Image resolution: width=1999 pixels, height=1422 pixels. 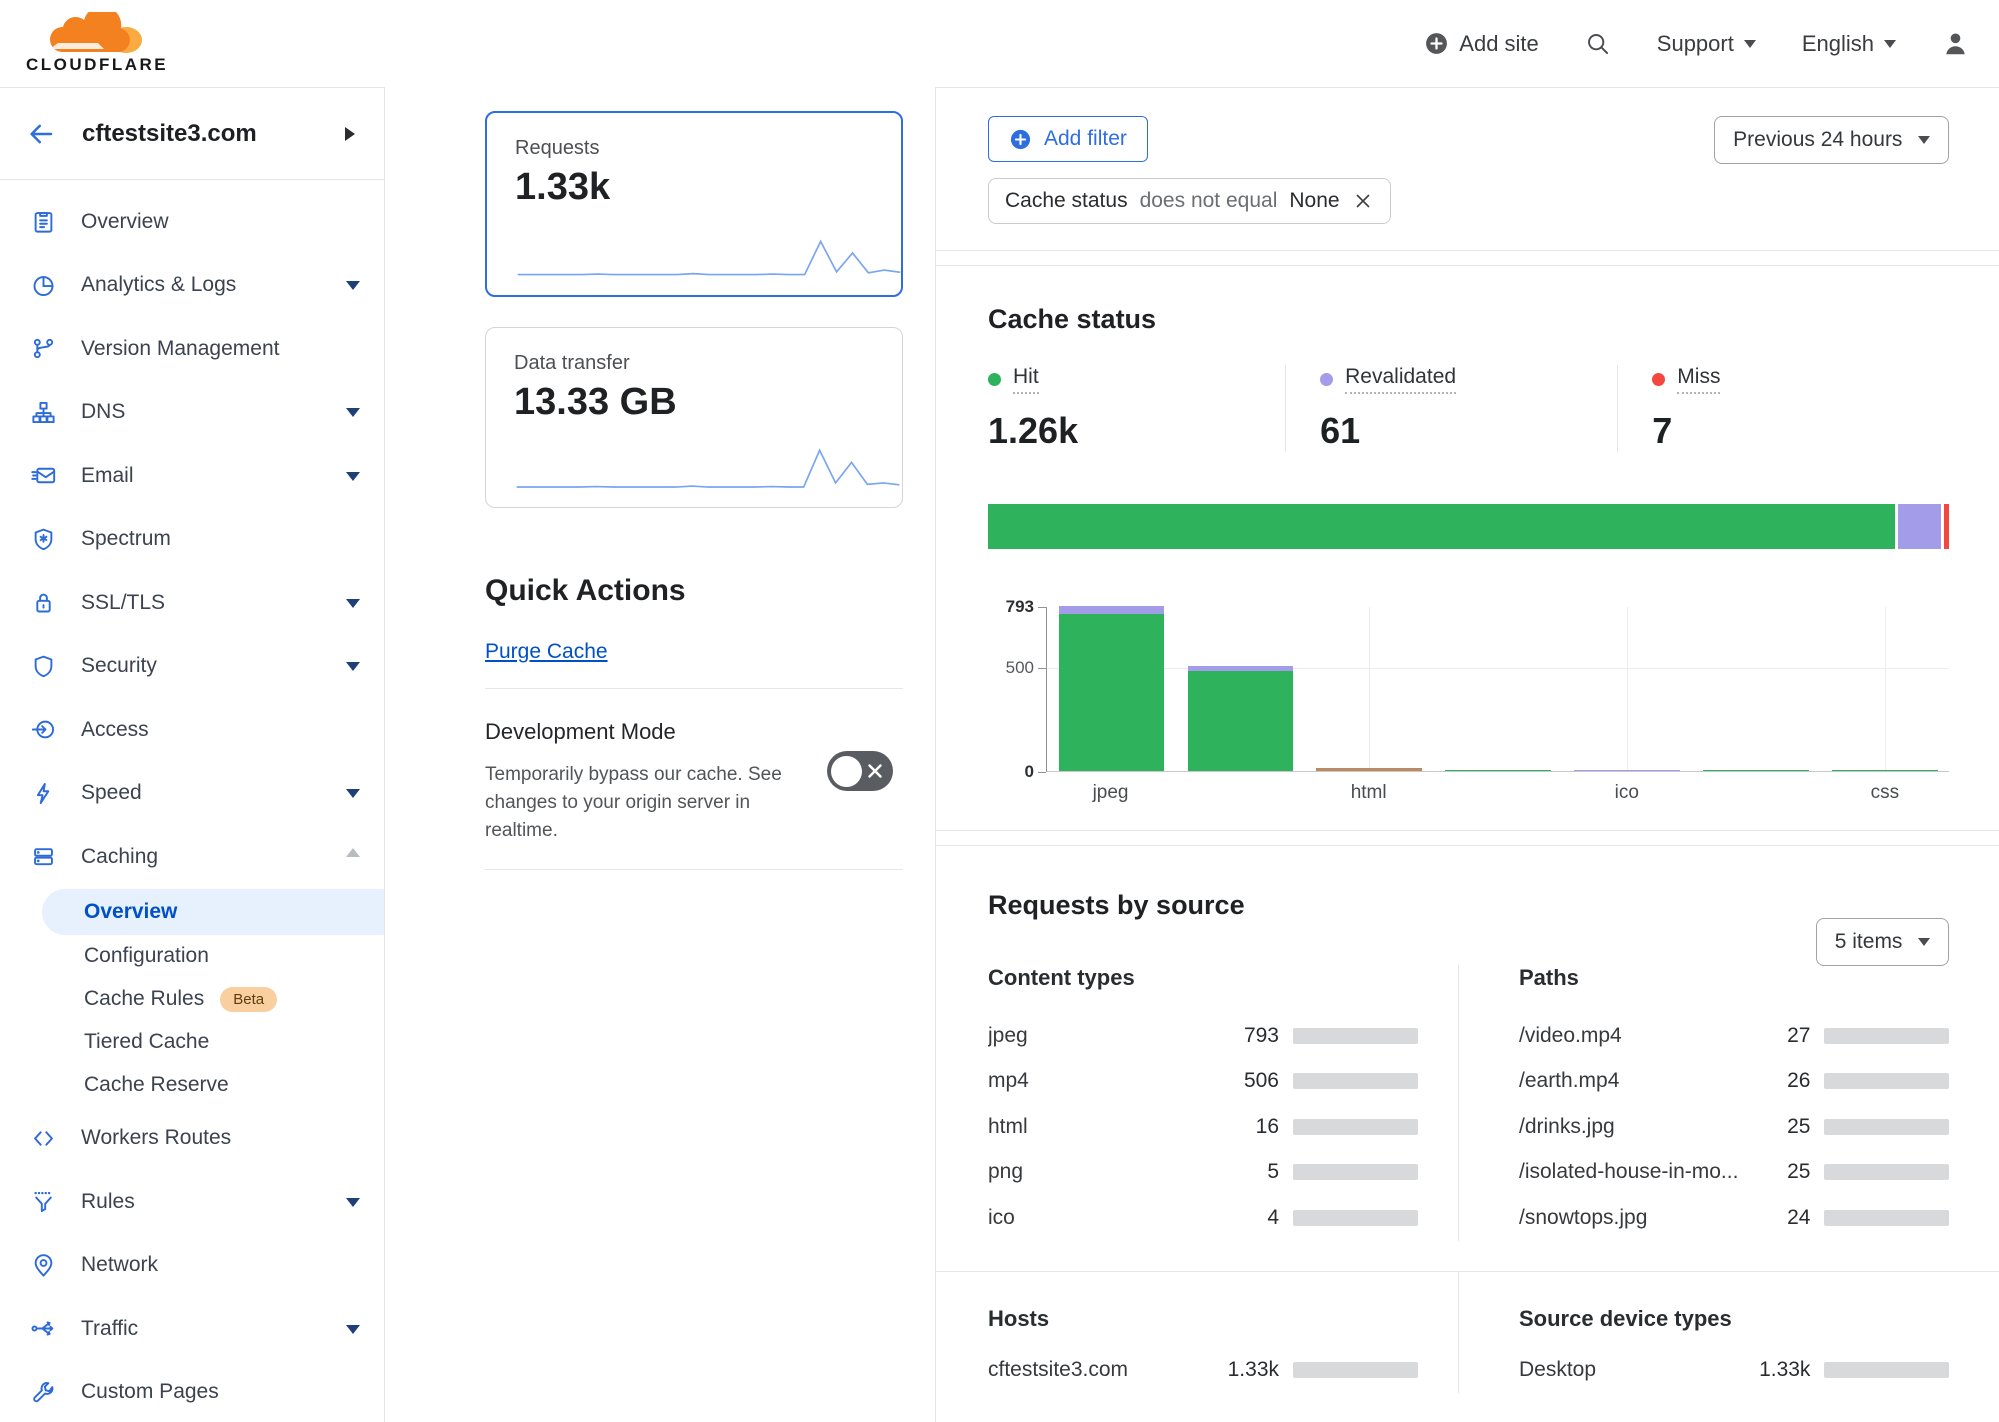 What do you see at coordinates (192, 540) in the screenshot?
I see `sidebar-item-spectrum: Spectrum` at bounding box center [192, 540].